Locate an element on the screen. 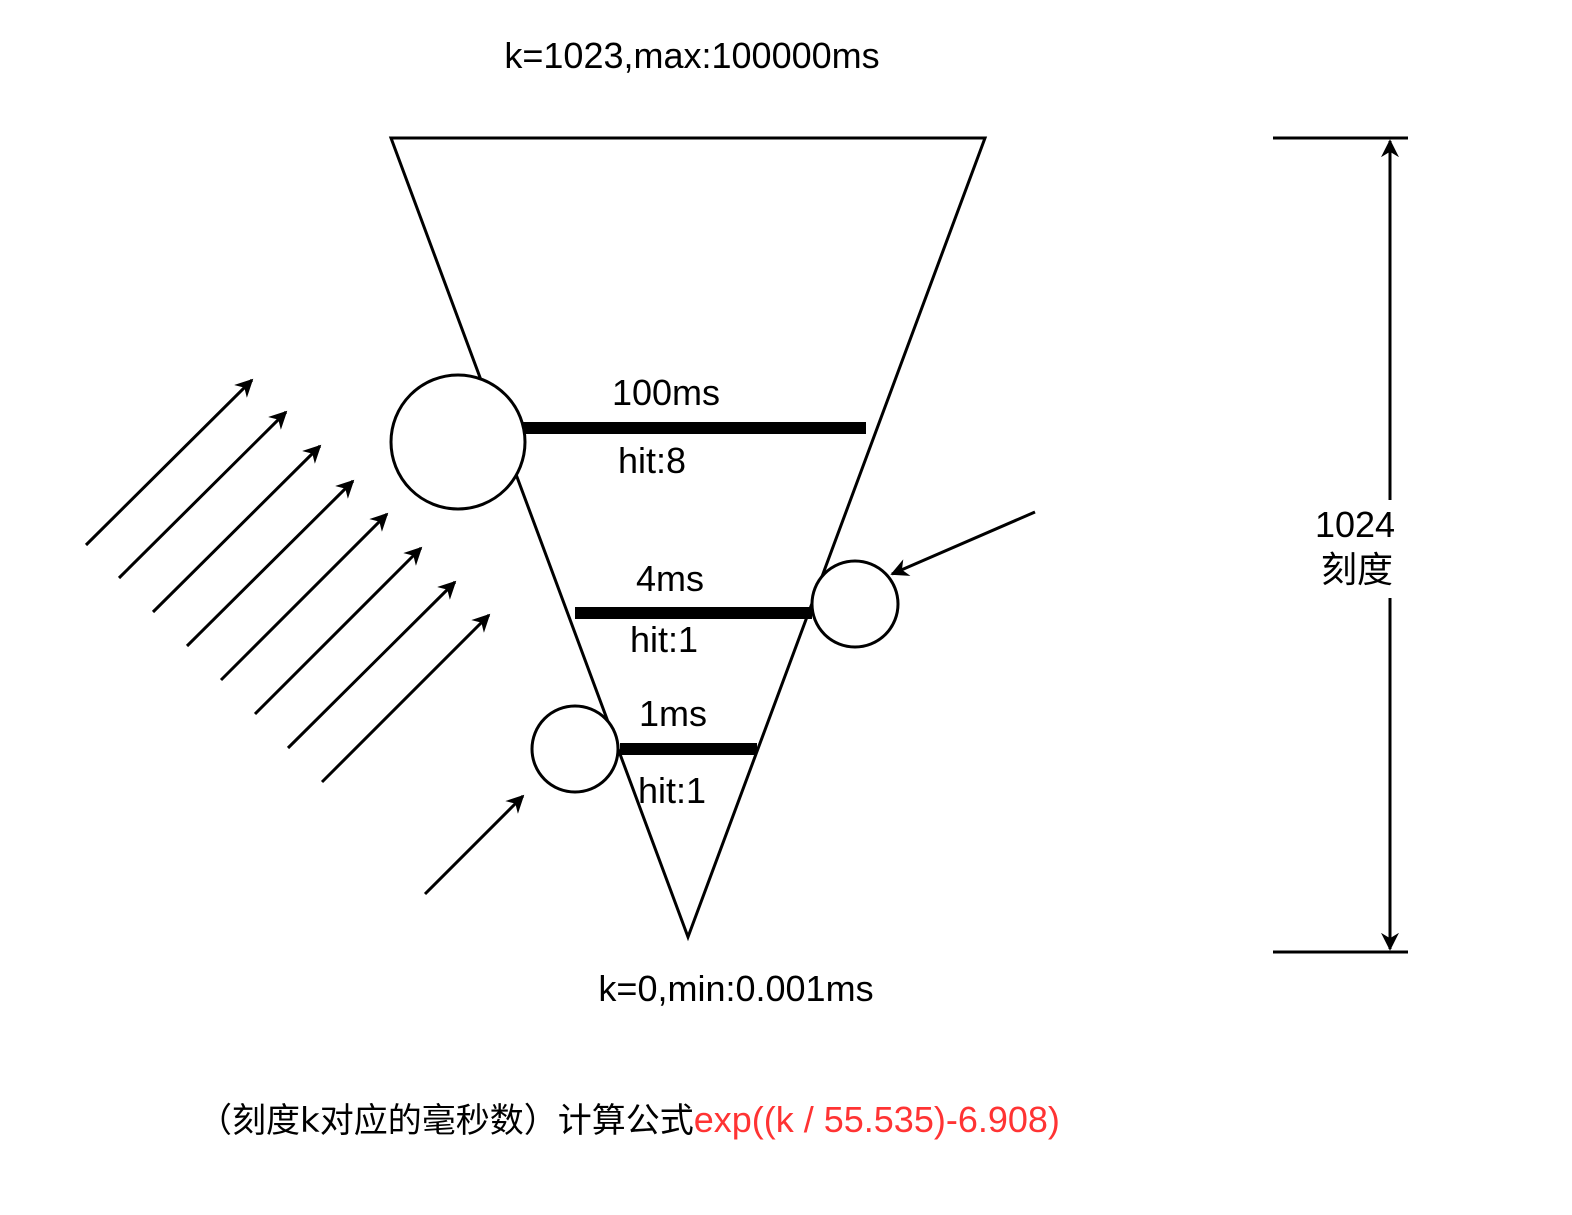  bucket-circle-100ms is located at coordinates (458, 442).